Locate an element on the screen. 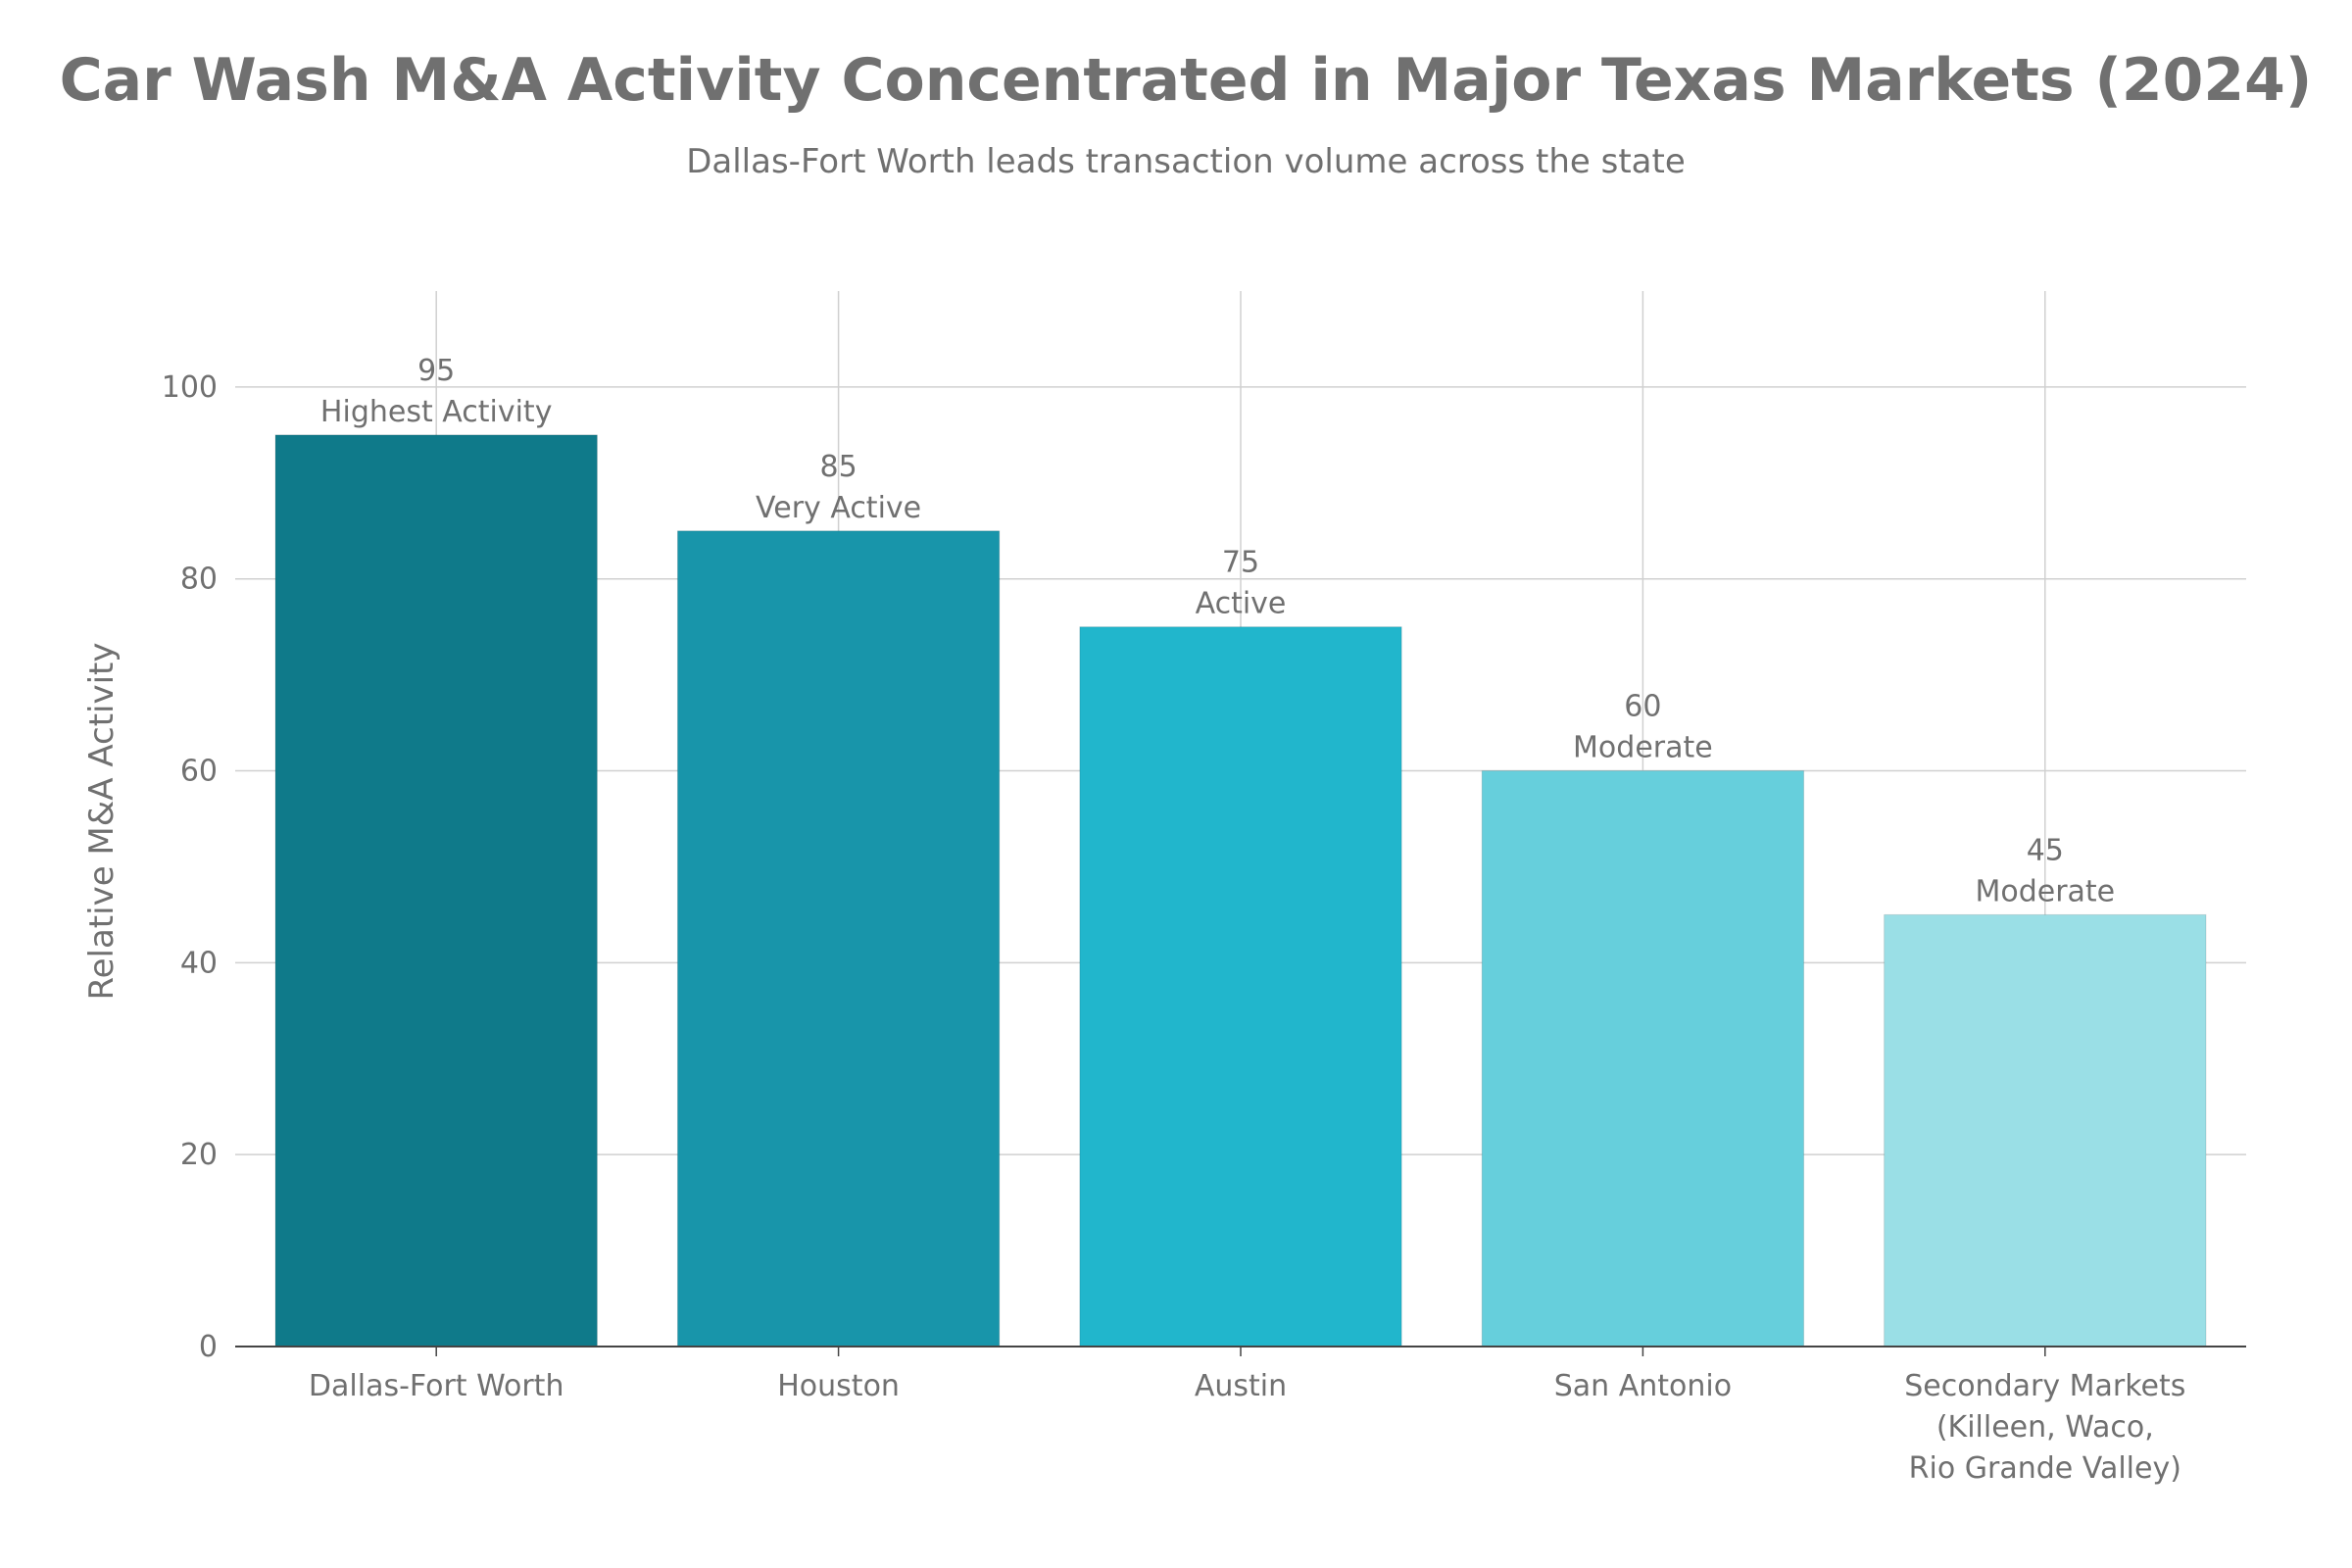  data-annotation-label: Active is located at coordinates (1241, 604).